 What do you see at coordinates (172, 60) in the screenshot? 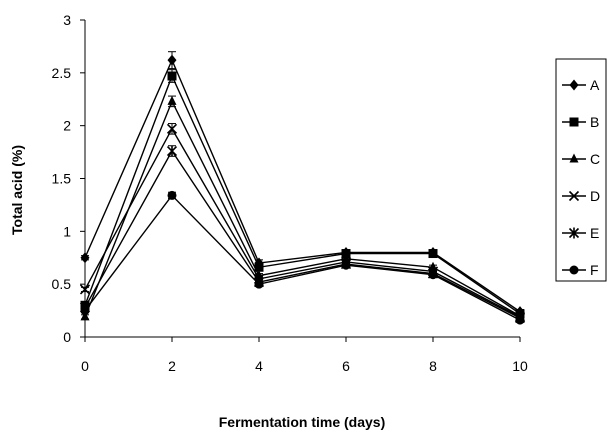
I see `series-a-point` at bounding box center [172, 60].